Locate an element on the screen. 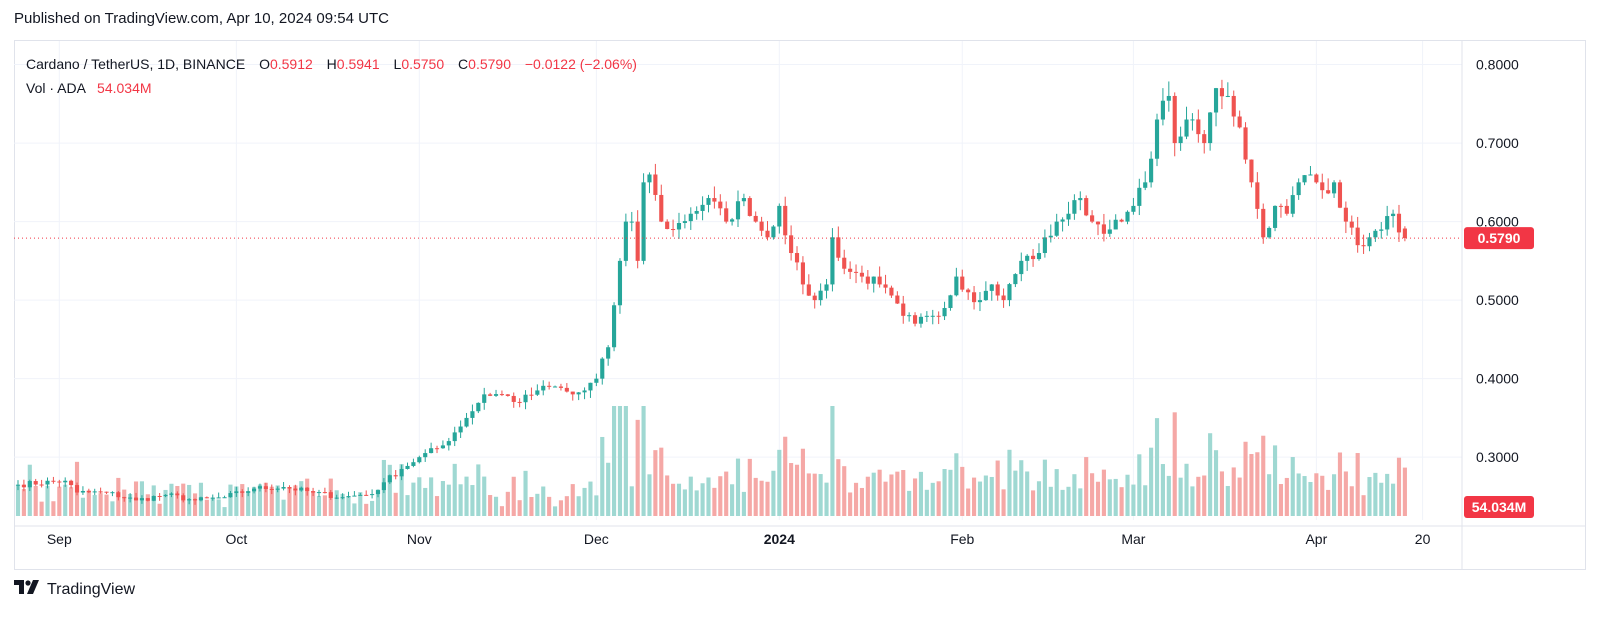 The height and width of the screenshot is (618, 1600). tradingview-brand: TradingView is located at coordinates (74, 589).